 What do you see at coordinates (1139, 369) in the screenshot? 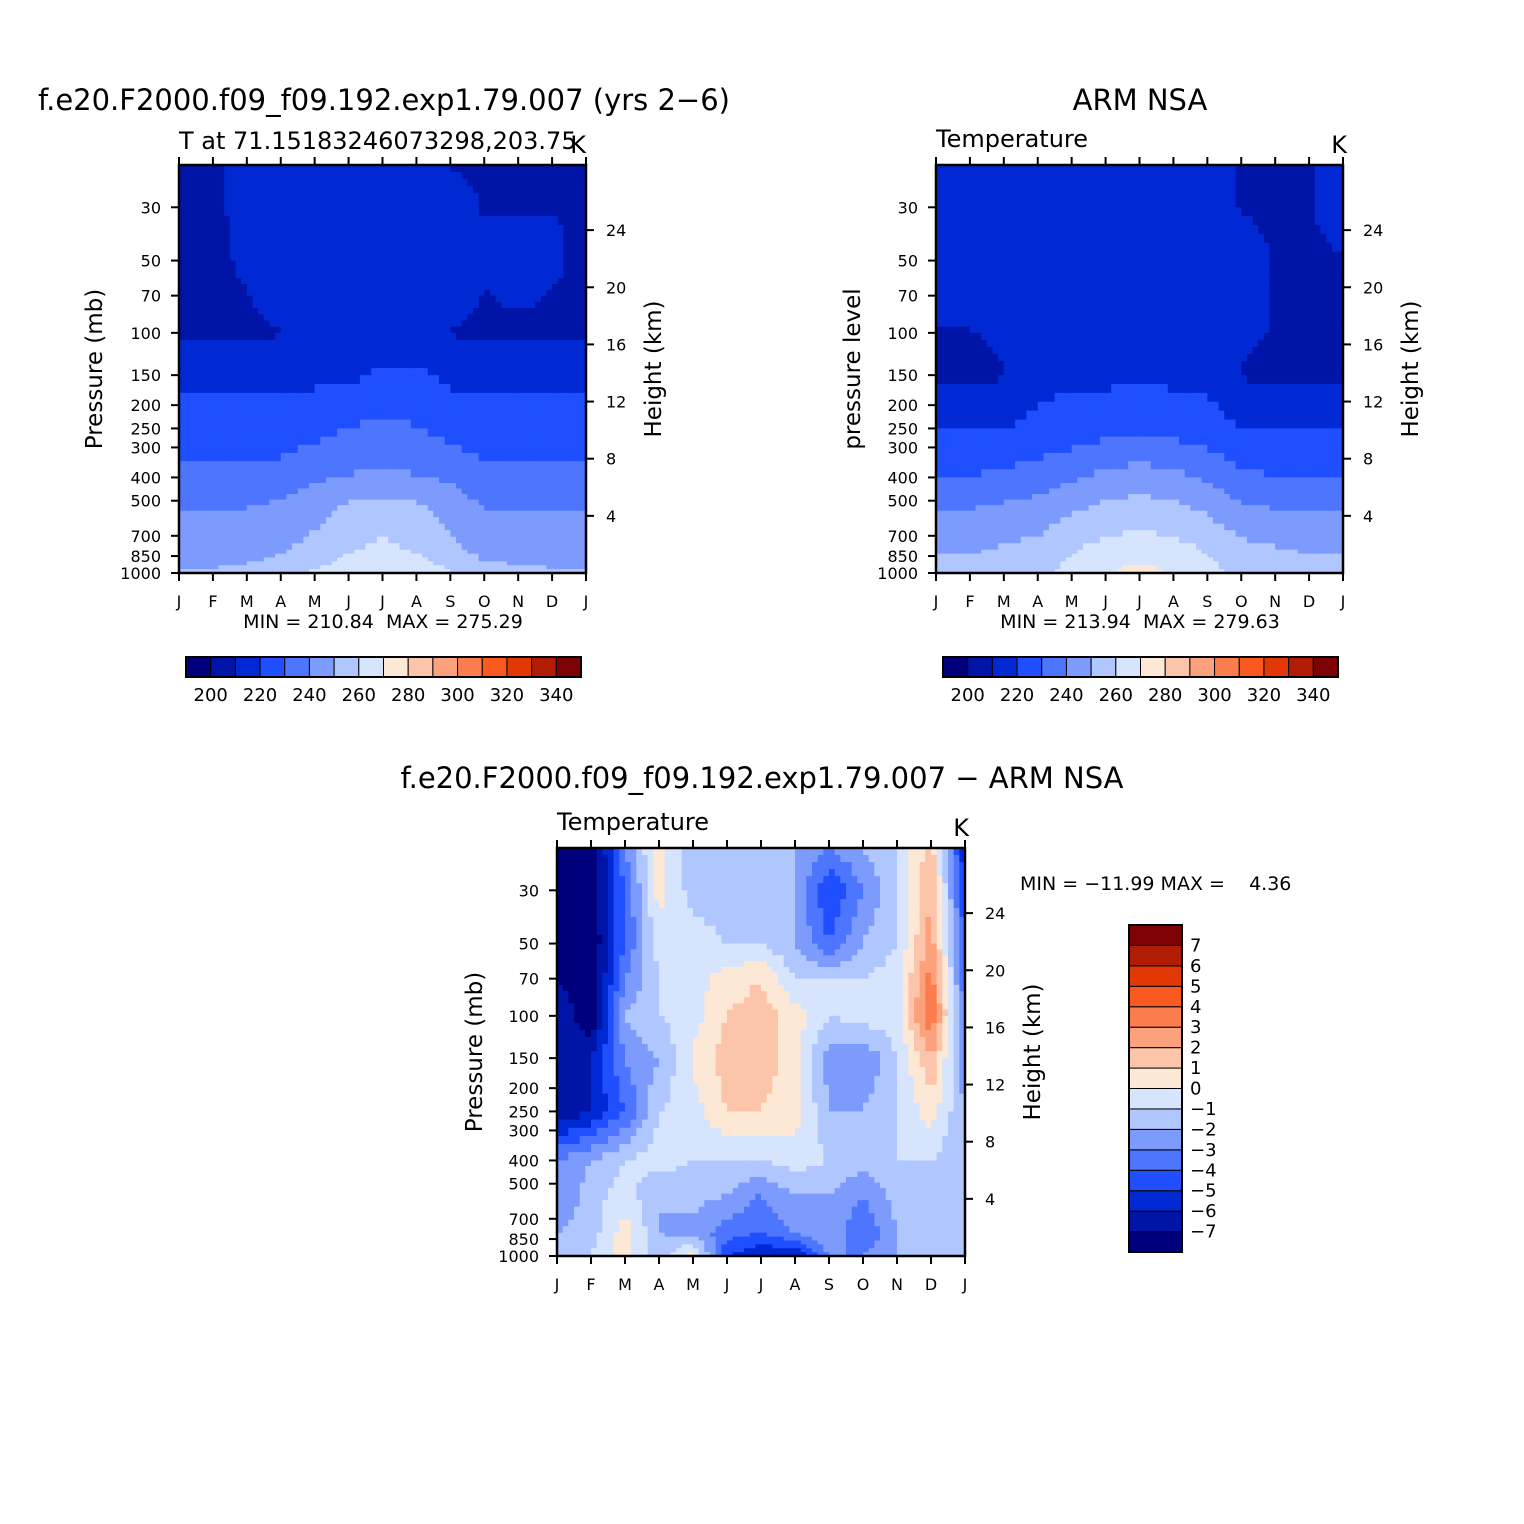
I see `panel-obs-field` at bounding box center [1139, 369].